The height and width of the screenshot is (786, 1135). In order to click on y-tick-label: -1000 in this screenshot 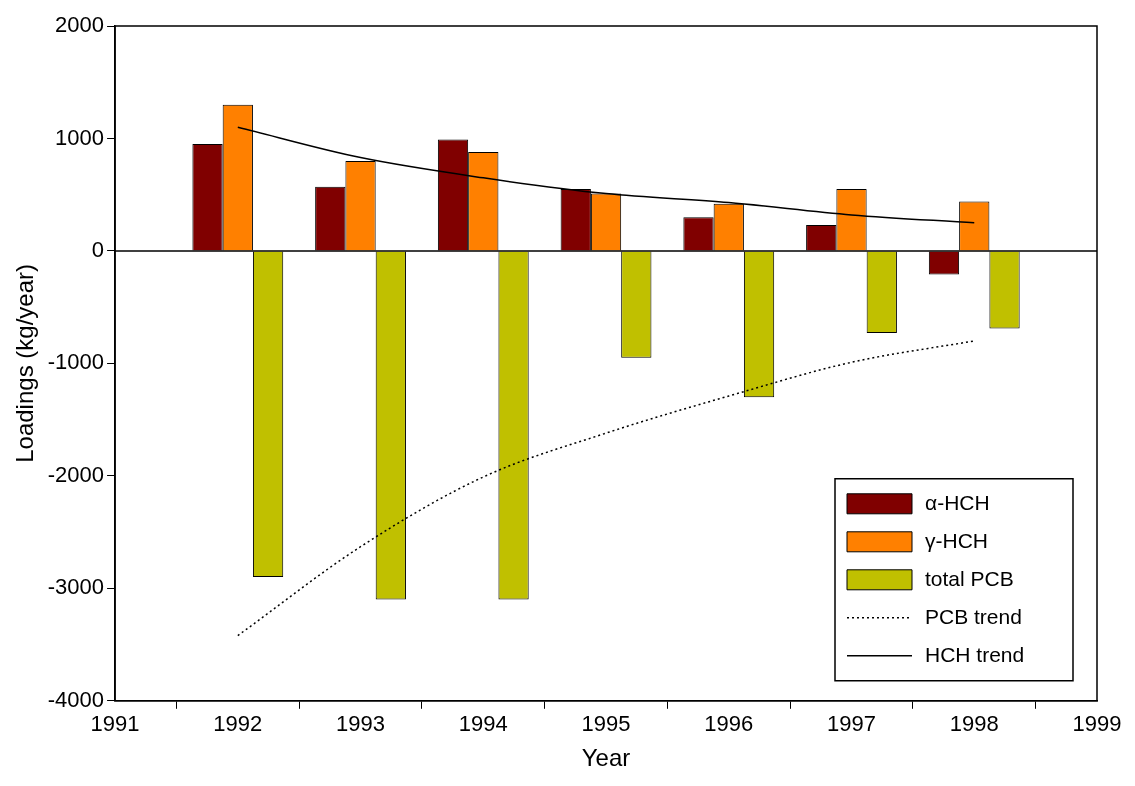, I will do `click(76, 362)`.